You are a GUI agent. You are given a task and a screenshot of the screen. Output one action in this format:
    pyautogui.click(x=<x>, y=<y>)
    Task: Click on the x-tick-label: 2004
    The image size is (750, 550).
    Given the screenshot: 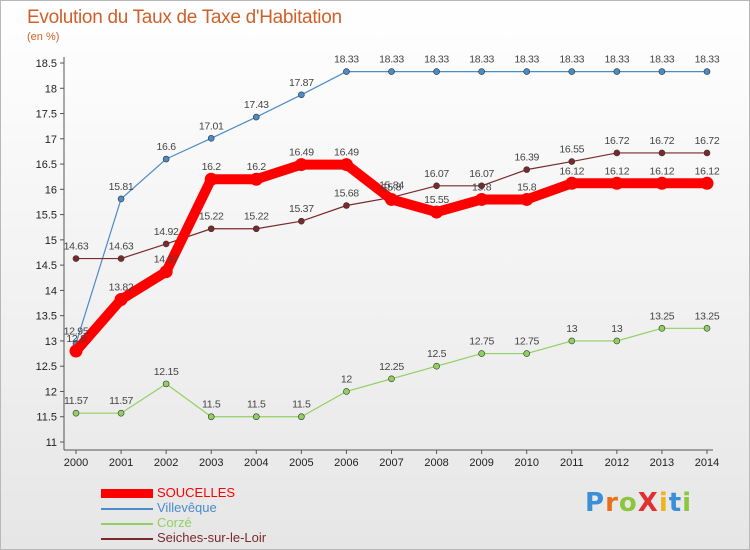 What is the action you would take?
    pyautogui.click(x=256, y=463)
    